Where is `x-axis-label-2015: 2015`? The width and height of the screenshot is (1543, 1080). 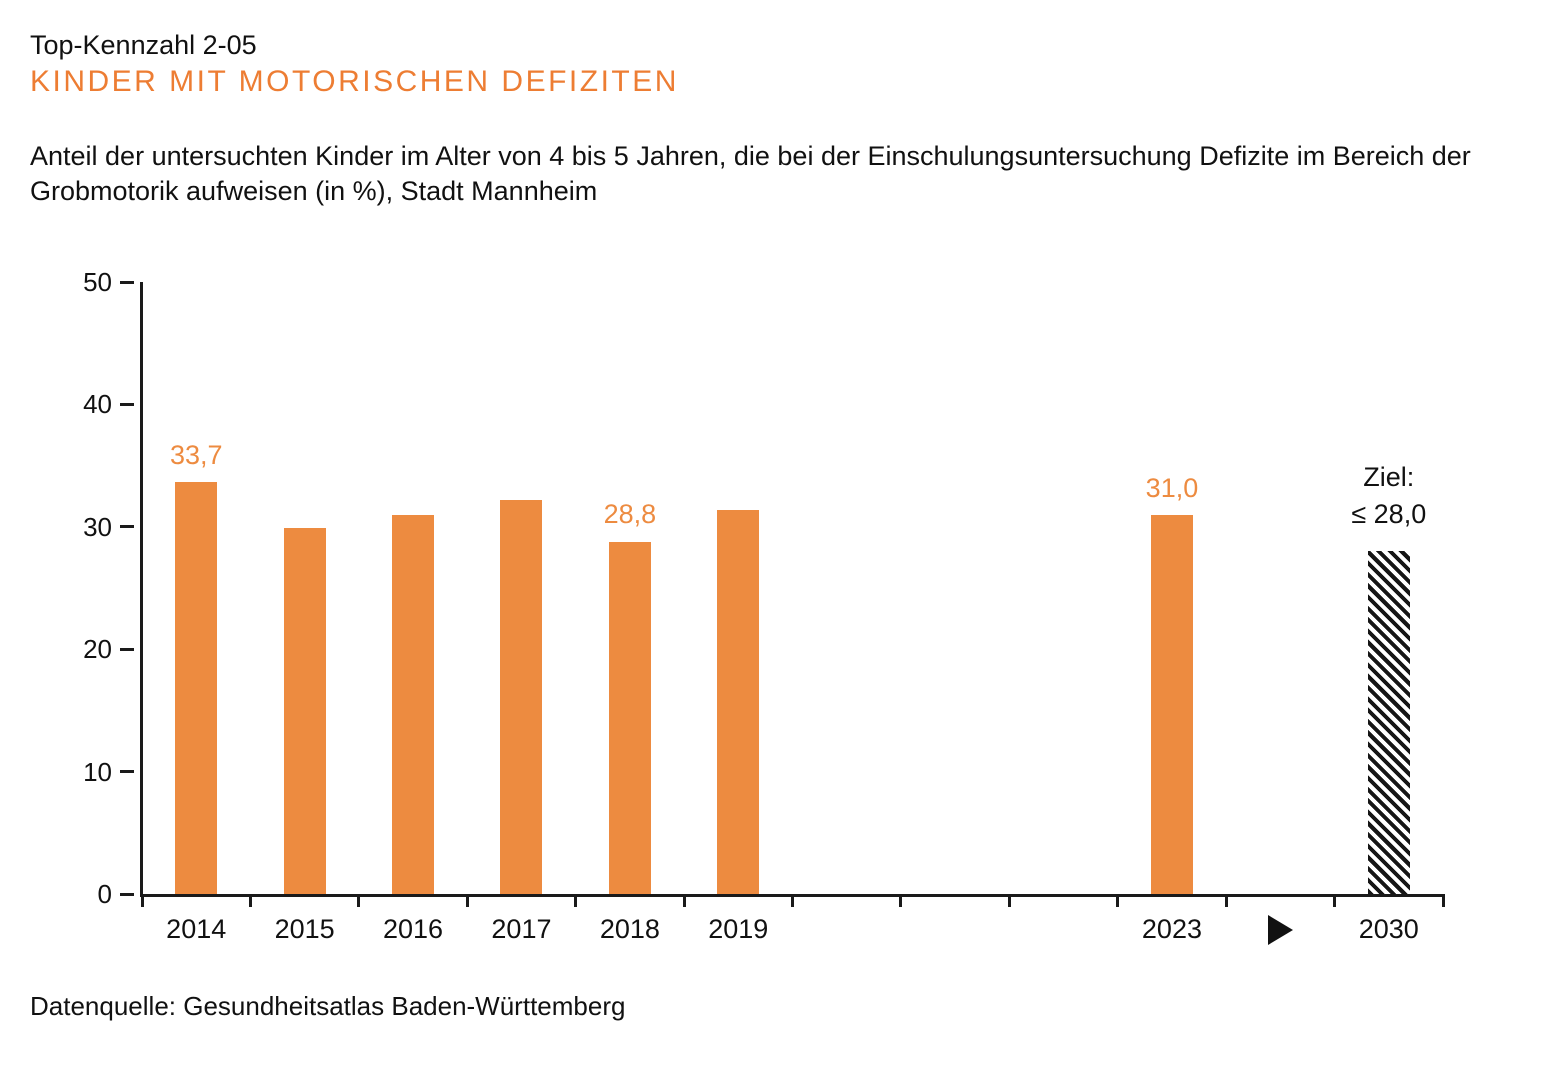 x-axis-label-2015: 2015 is located at coordinates (304, 929).